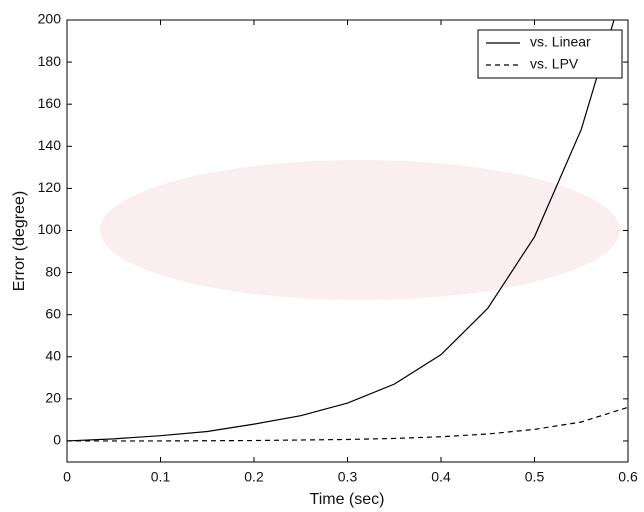 The height and width of the screenshot is (512, 644). Describe the element at coordinates (53, 355) in the screenshot. I see `y-tick-label: 40` at that location.